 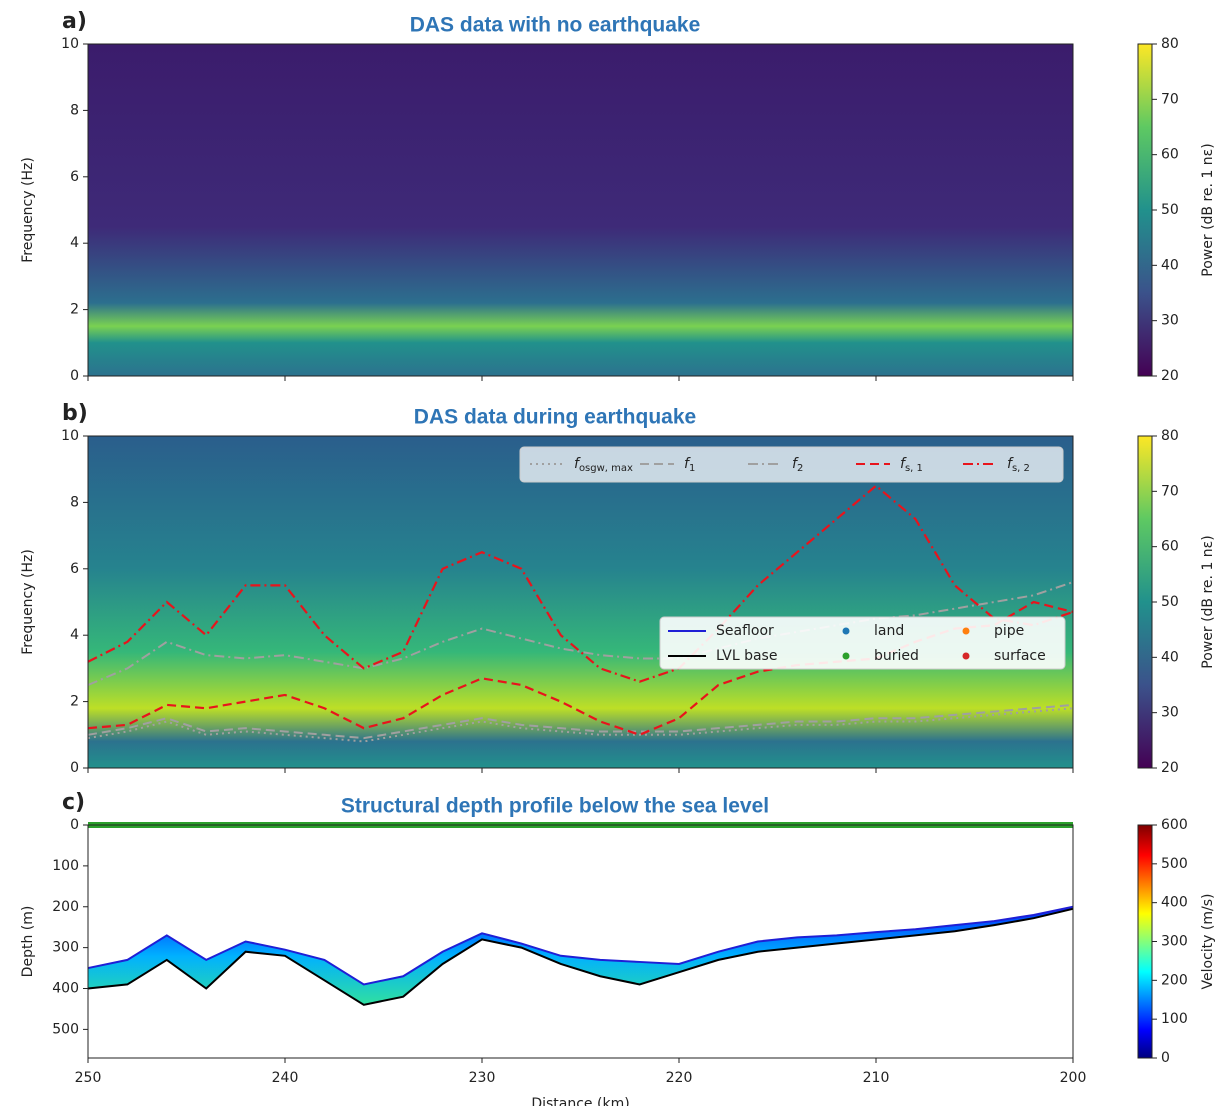 I want to click on y-axis-label: Depth (m), so click(x=28, y=942).